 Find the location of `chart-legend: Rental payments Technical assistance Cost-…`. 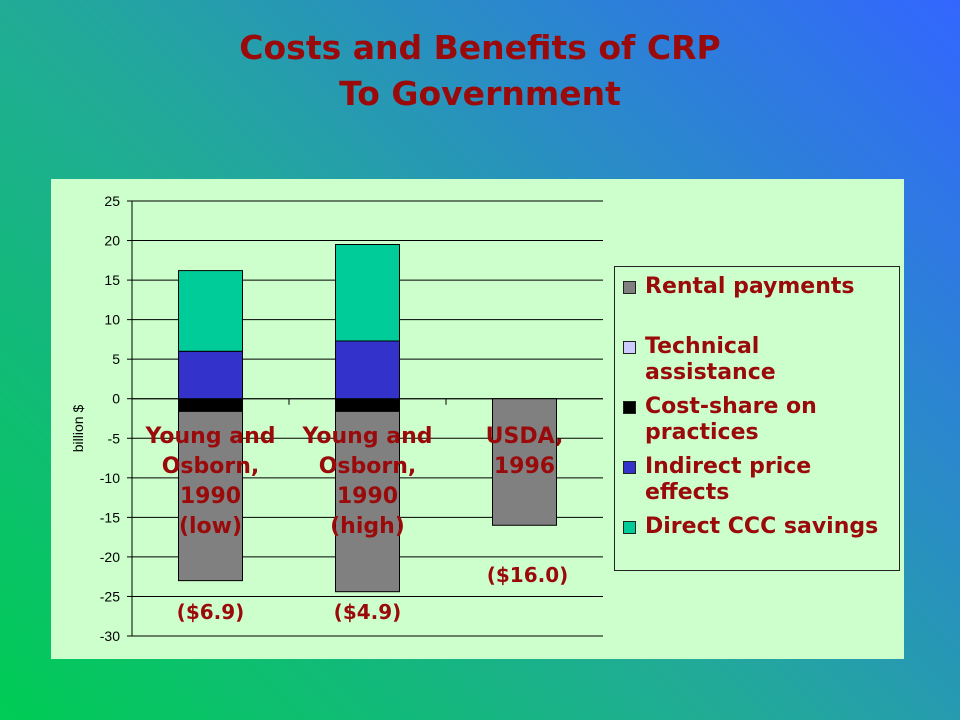

chart-legend: Rental payments Technical assistance Cost-… is located at coordinates (757, 418).